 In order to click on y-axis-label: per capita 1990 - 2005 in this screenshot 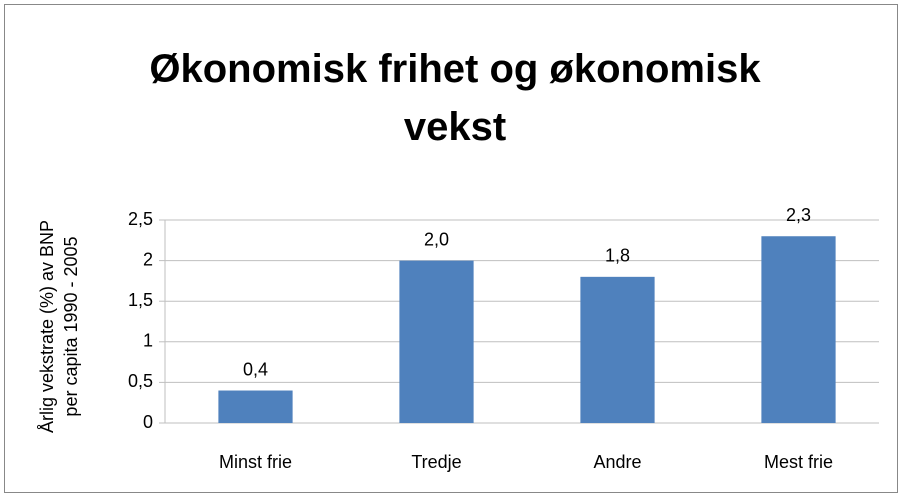, I will do `click(71, 326)`.